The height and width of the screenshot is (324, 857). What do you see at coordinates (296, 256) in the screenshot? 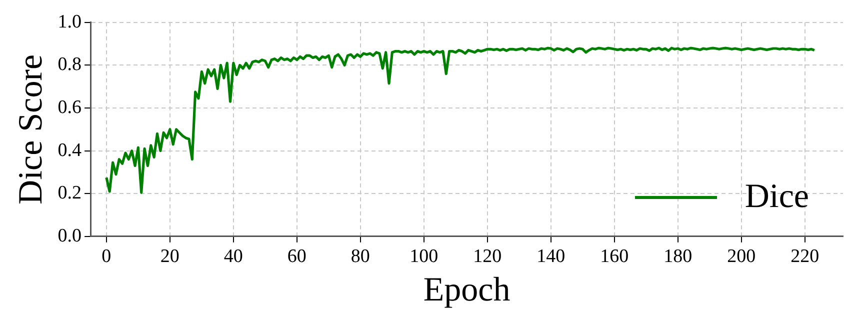
I see `x-tick-label: 60` at bounding box center [296, 256].